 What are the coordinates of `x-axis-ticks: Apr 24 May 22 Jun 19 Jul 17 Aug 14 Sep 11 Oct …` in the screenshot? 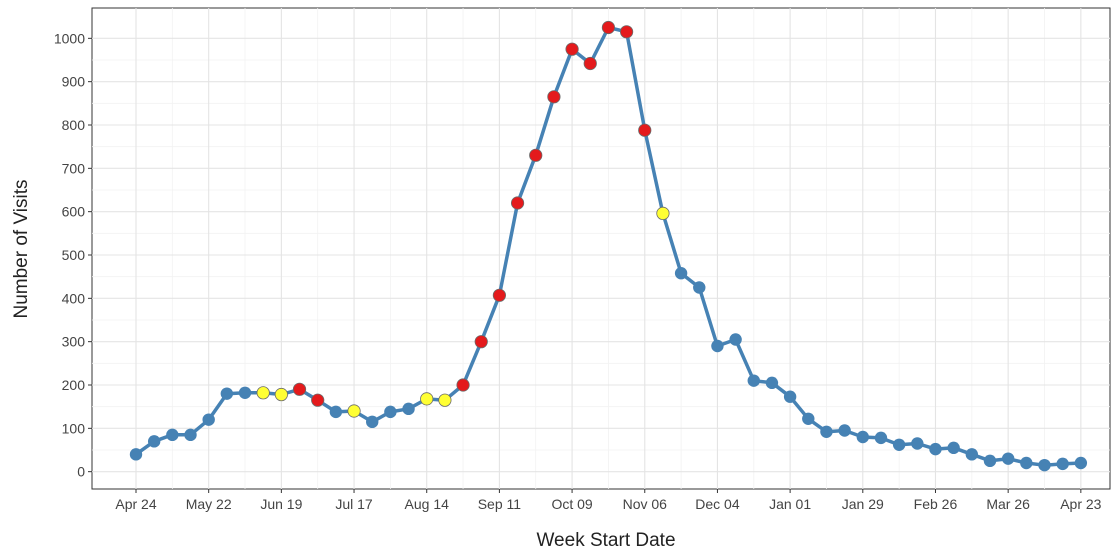 It's located at (608, 500).